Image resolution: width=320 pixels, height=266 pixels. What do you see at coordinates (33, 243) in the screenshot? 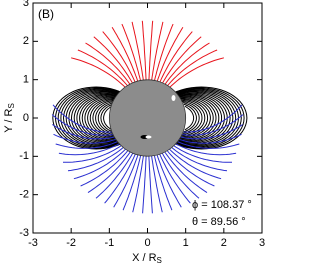
I see `x-tick-label: -3` at bounding box center [33, 243].